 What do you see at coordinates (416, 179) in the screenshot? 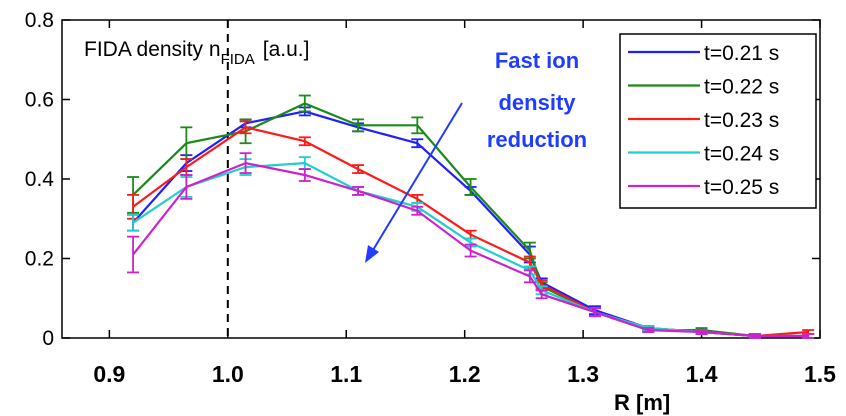
I see `annotation-arrow-shaft` at bounding box center [416, 179].